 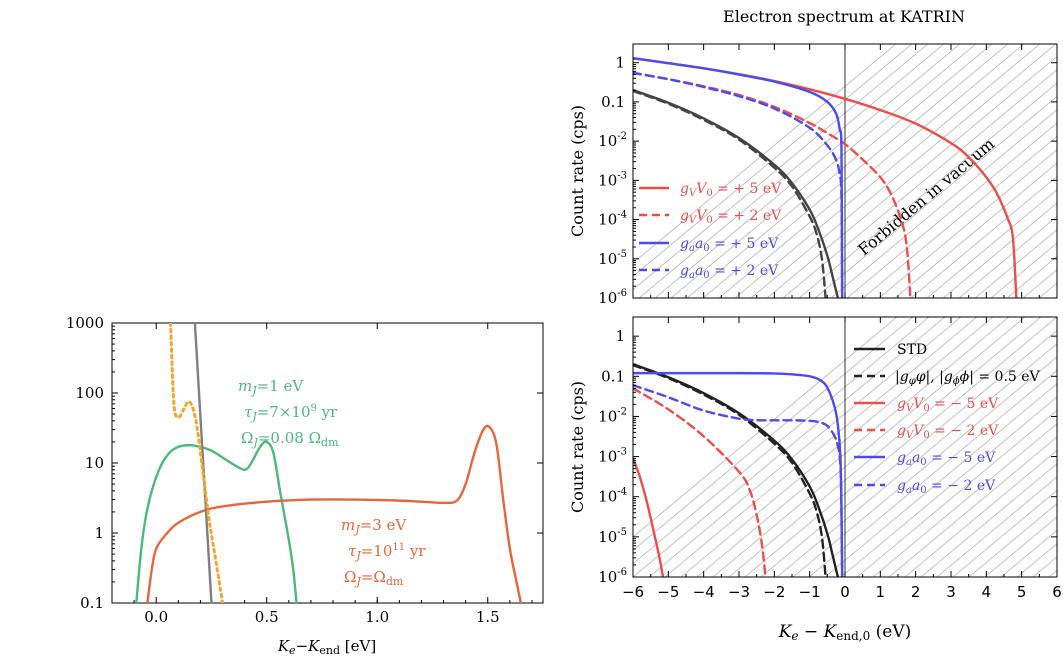 I want to click on bot-ytick-label: 10⁻⁴, so click(x=612, y=496).